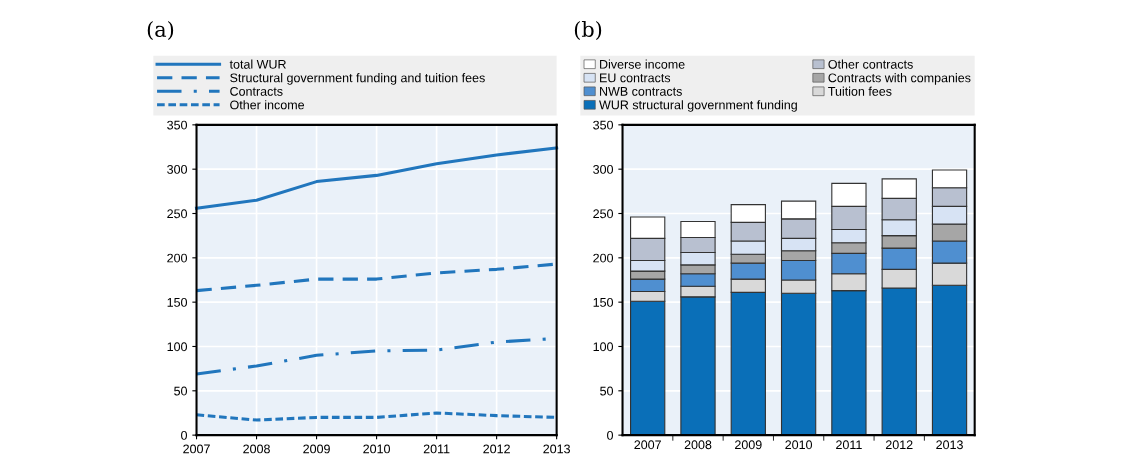 This screenshot has height=459, width=1136. What do you see at coordinates (257, 64) in the screenshot?
I see `legend-label: total WUR` at bounding box center [257, 64].